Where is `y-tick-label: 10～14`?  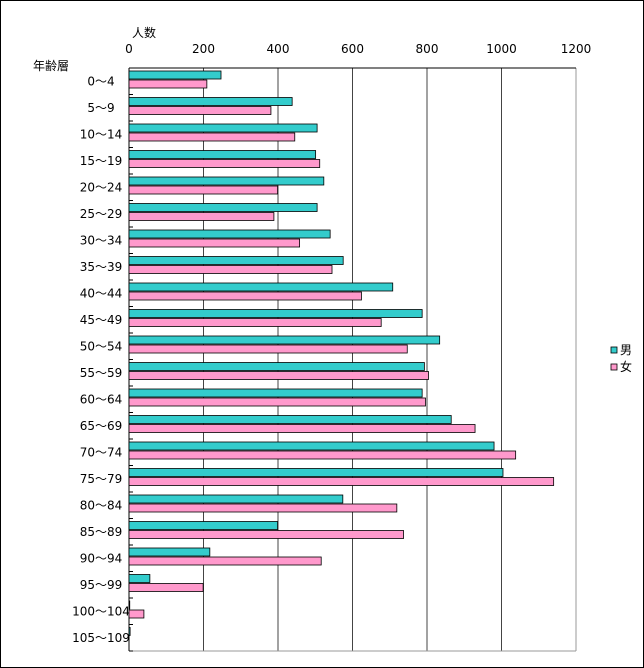 y-tick-label: 10～14 is located at coordinates (101, 134).